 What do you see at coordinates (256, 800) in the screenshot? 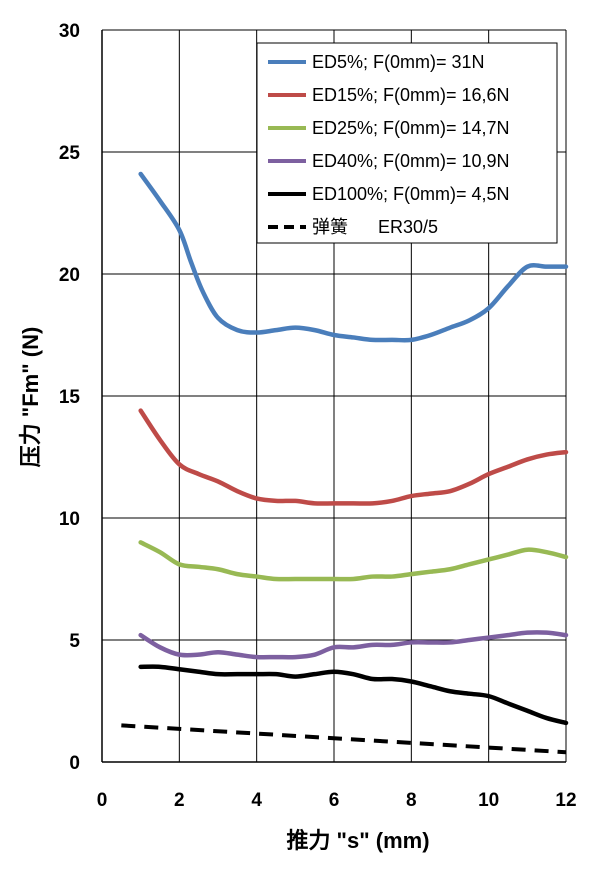
I see `x-tick-label: 4` at bounding box center [256, 800].